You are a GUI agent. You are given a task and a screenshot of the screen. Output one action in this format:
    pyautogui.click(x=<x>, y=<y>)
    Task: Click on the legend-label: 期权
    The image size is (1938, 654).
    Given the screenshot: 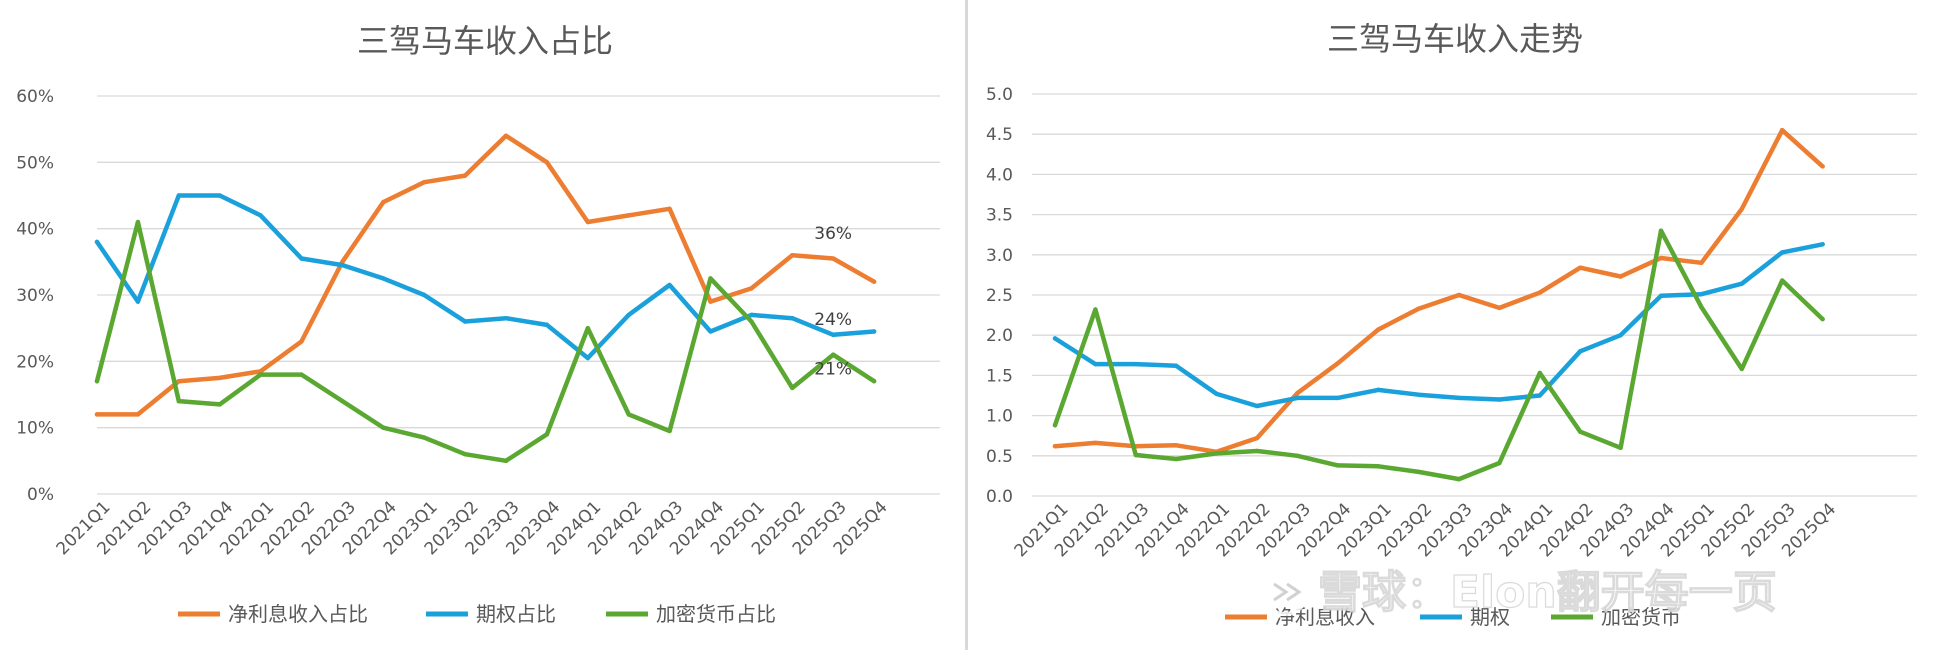 What is the action you would take?
    pyautogui.click(x=1490, y=617)
    